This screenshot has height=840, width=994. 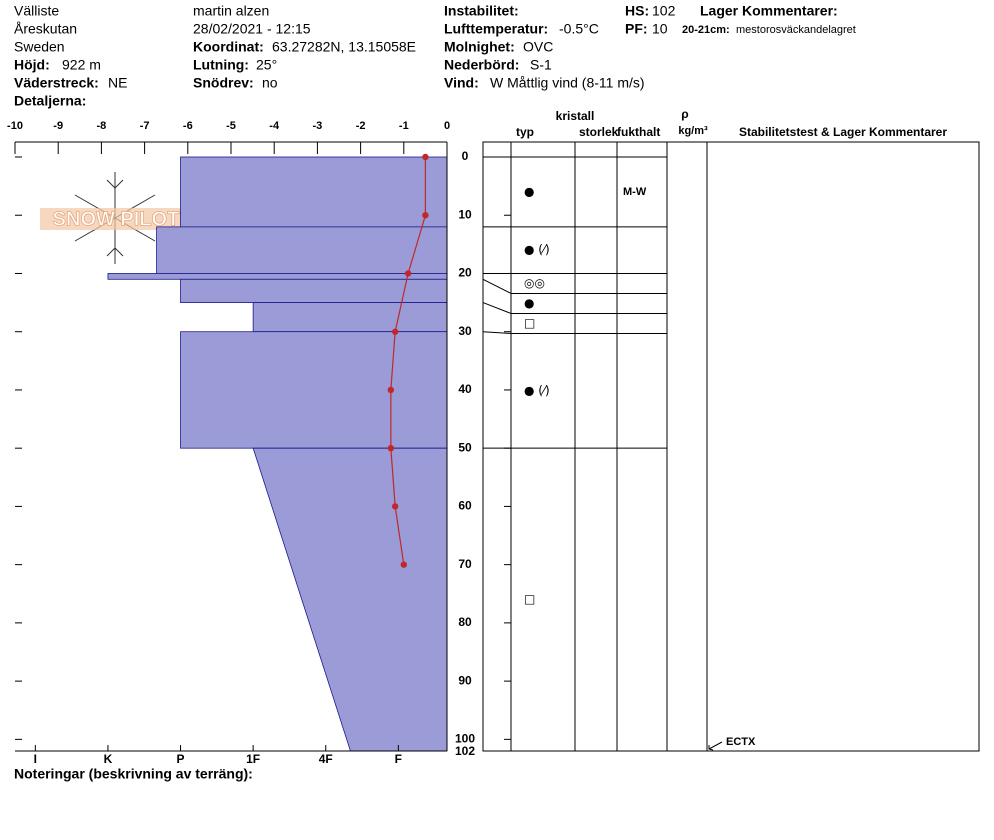 I want to click on field-label: Vind:, so click(x=461, y=83).